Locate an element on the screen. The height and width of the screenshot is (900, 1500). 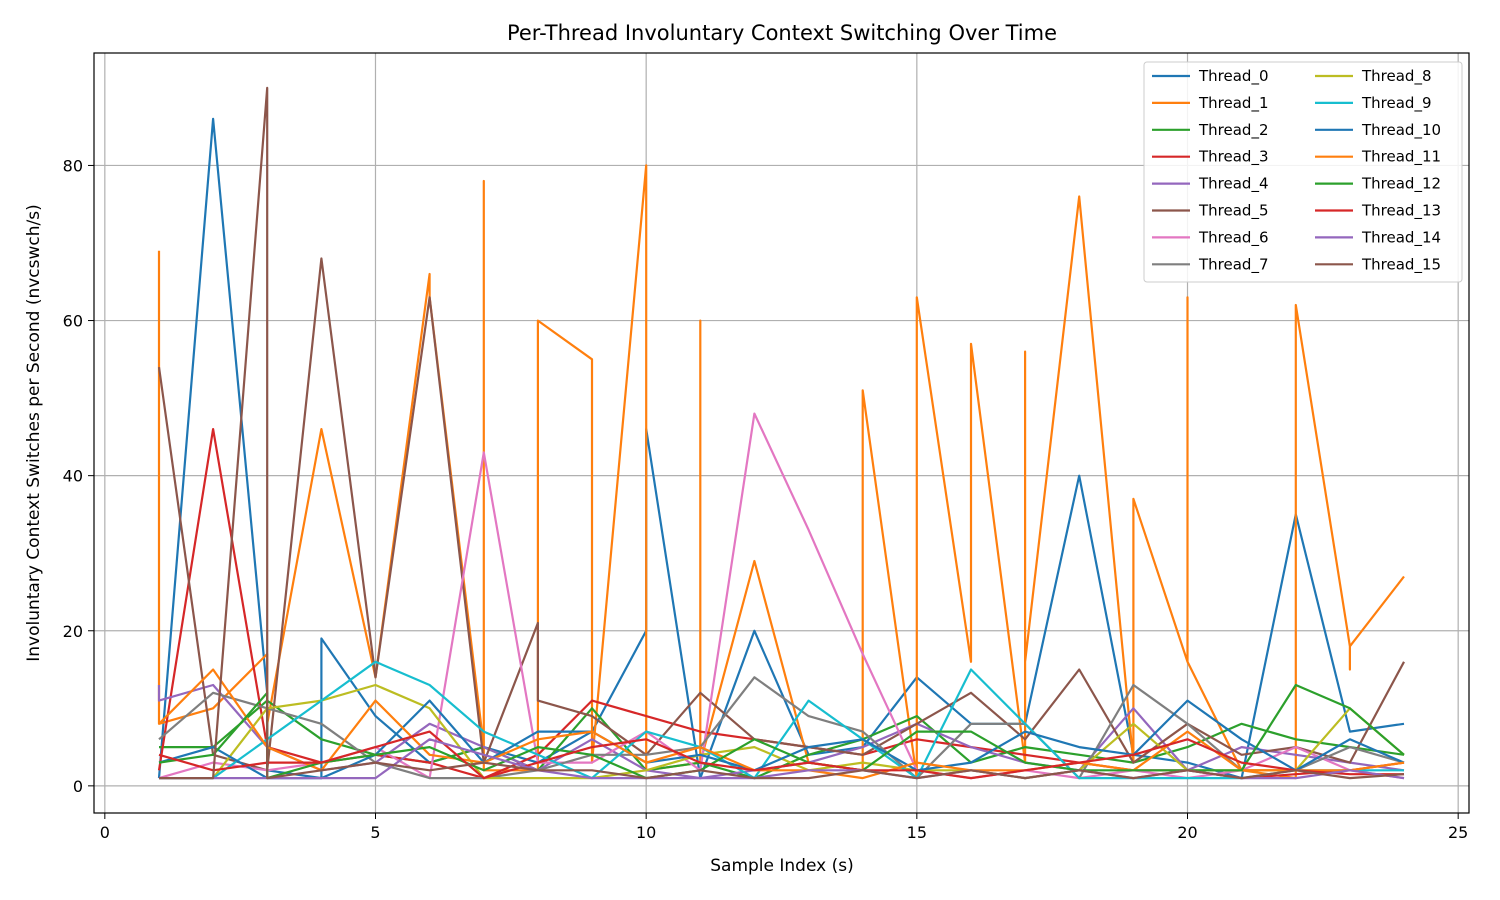
y-tick-label: 0 is located at coordinates (78, 786).